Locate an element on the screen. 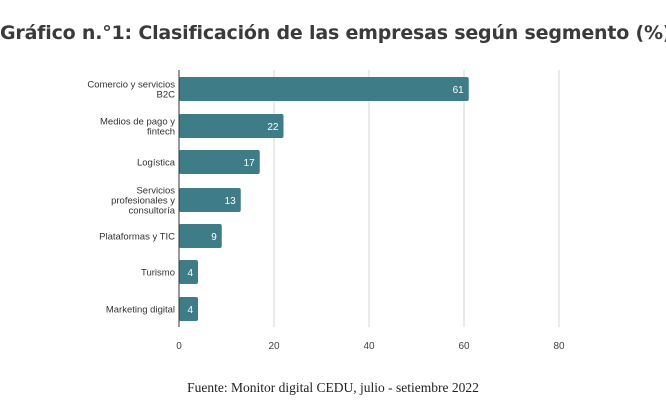 Image resolution: width=666 pixels, height=409 pixels. data-label: 17 is located at coordinates (250, 163).